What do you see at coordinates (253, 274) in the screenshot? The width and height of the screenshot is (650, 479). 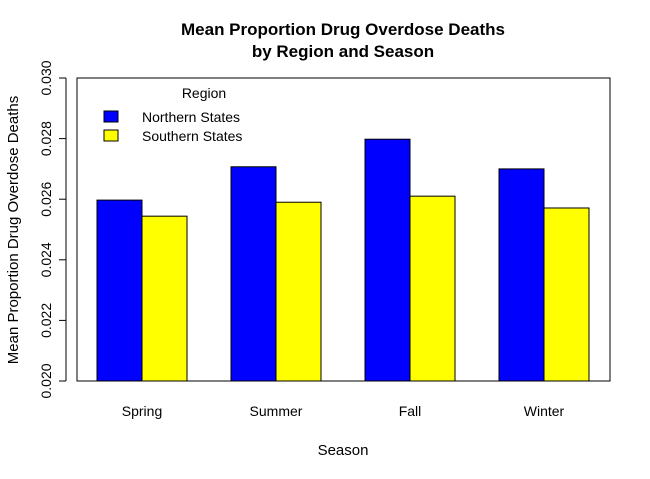 I see `bar-summer-northern-states` at bounding box center [253, 274].